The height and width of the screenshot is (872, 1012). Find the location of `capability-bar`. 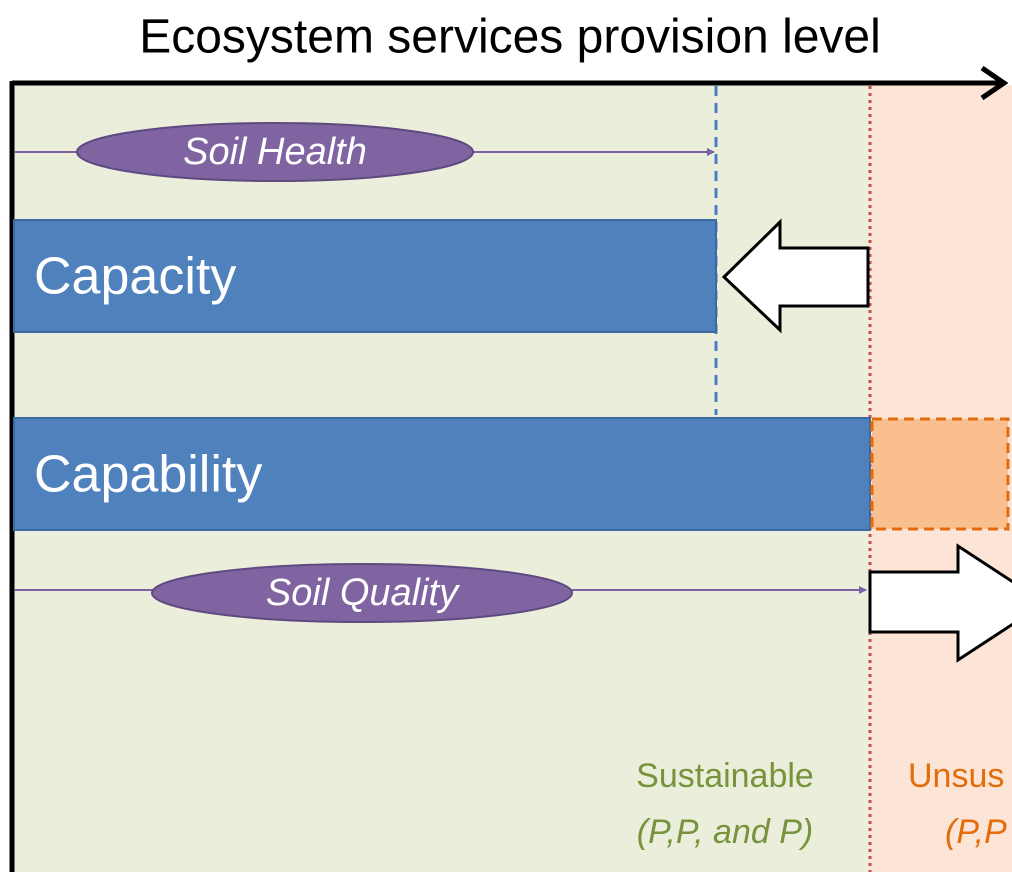

capability-bar is located at coordinates (442, 474).